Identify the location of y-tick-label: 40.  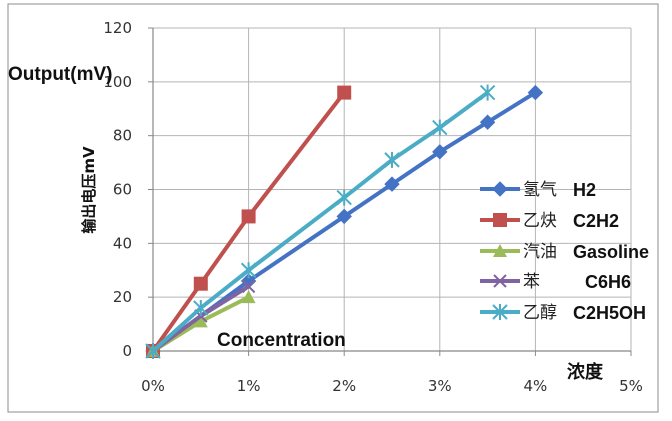
(122, 243).